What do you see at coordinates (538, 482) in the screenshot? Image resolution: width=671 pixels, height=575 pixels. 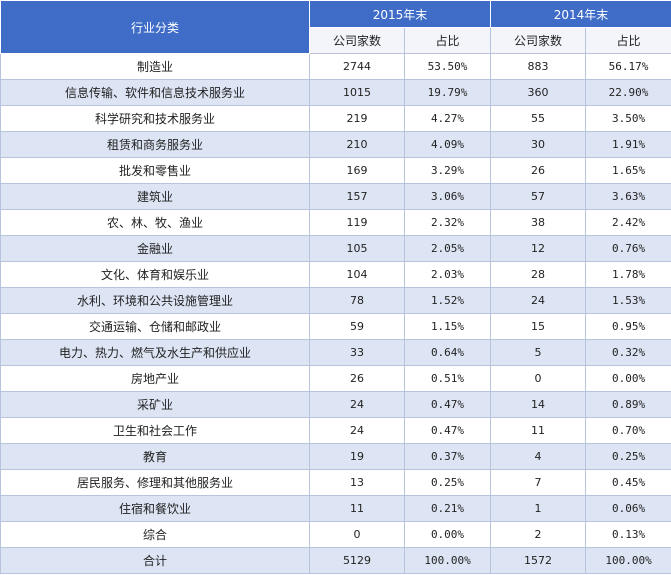 I see `count-2014-cell: 7` at bounding box center [538, 482].